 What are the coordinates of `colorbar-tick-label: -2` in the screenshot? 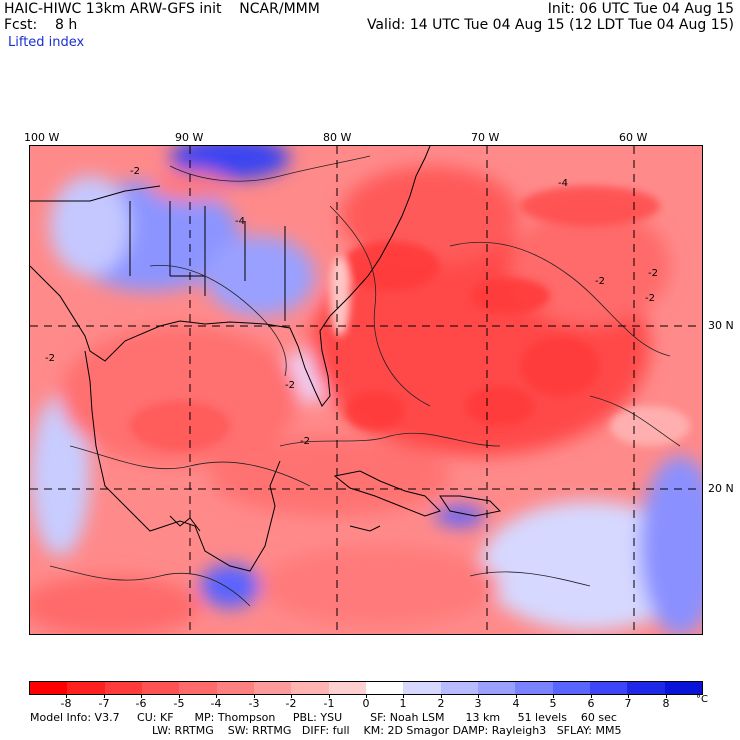 It's located at (291, 703).